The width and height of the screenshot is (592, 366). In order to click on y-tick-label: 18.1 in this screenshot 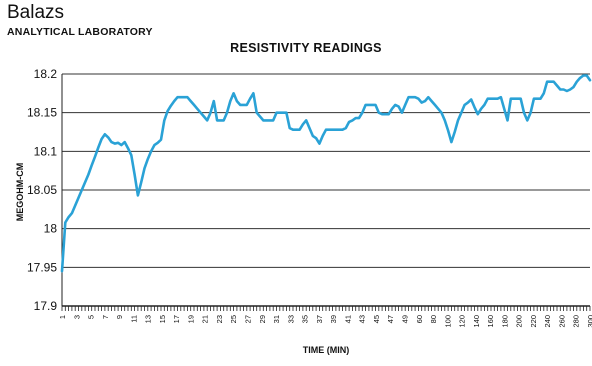, I will do `click(46, 151)`.